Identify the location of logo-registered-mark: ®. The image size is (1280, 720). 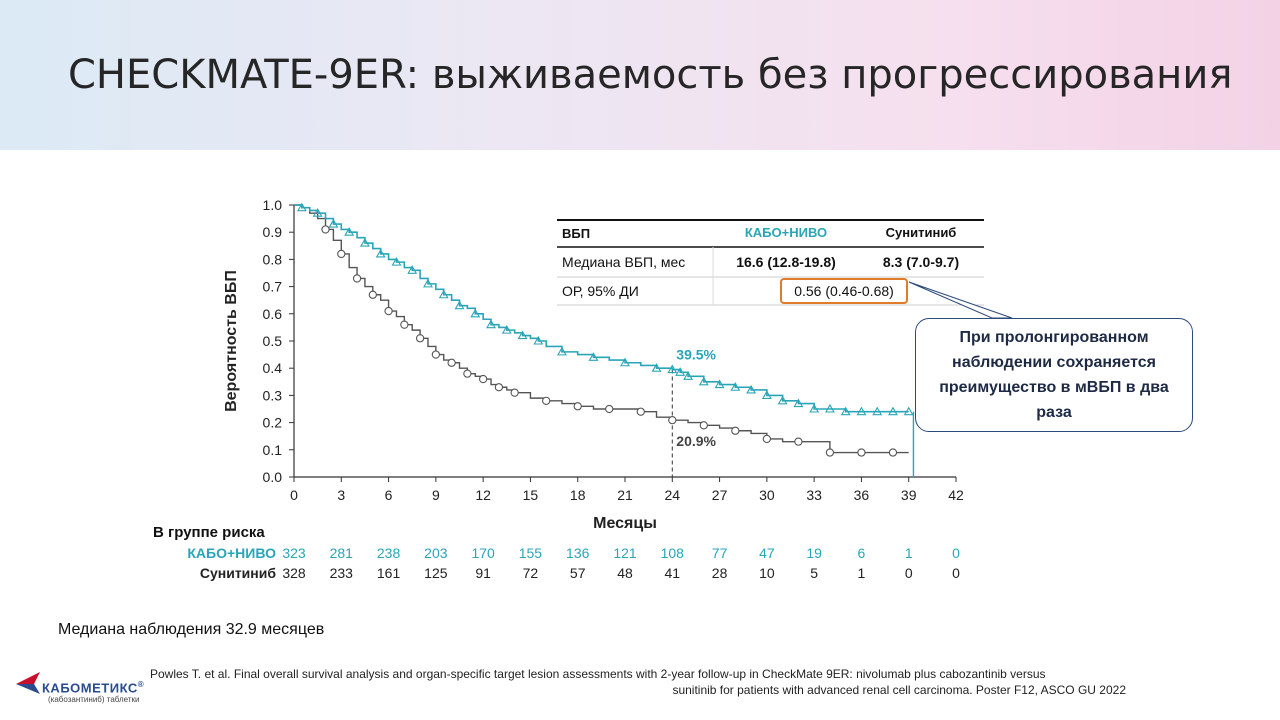
(141, 684).